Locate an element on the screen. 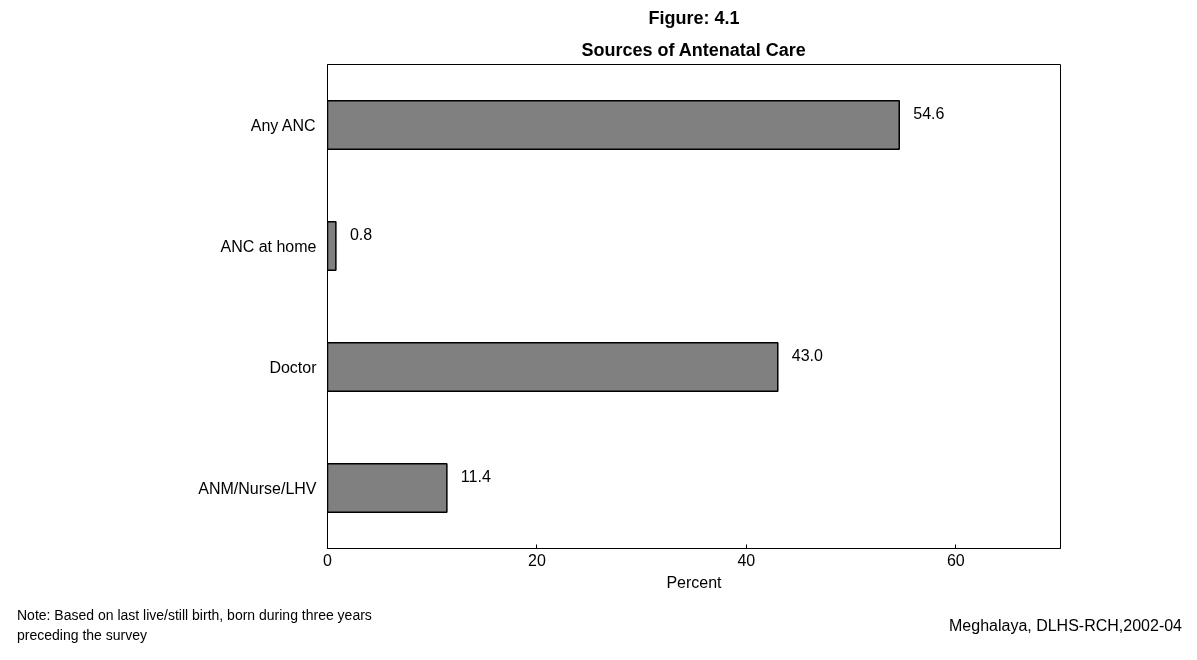  y-tick-label: Doctor is located at coordinates (293, 367).